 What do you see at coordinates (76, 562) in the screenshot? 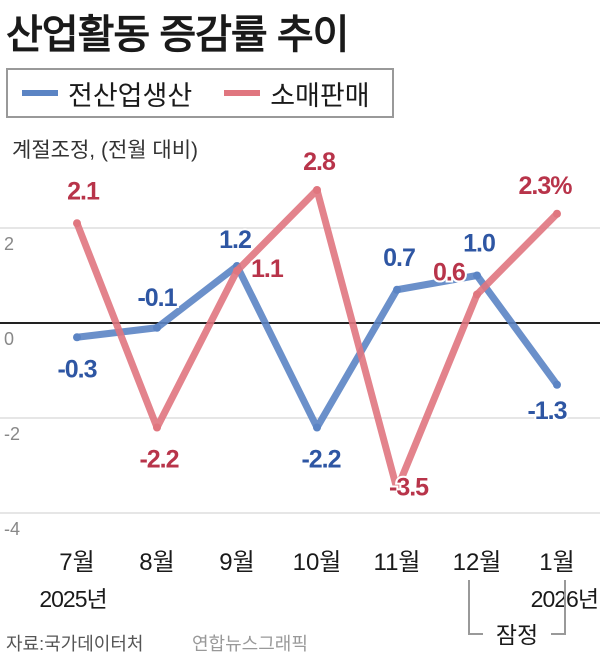
I see `x-tick-label: 7월` at bounding box center [76, 562].